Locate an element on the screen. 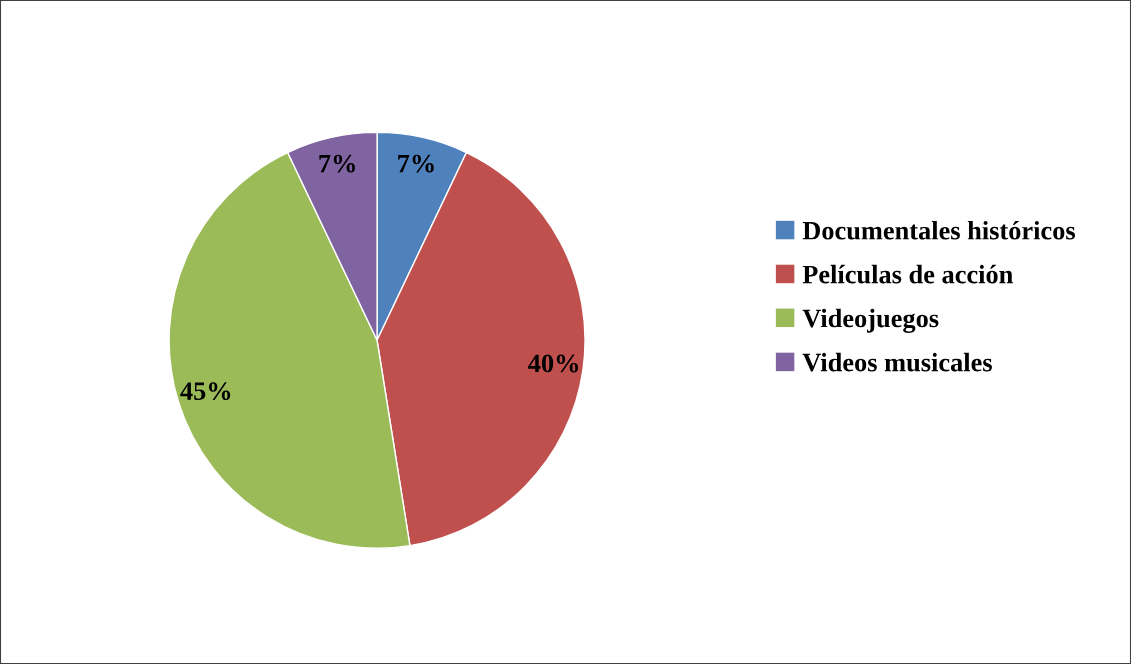  legend-label: Videos musicales is located at coordinates (897, 362).